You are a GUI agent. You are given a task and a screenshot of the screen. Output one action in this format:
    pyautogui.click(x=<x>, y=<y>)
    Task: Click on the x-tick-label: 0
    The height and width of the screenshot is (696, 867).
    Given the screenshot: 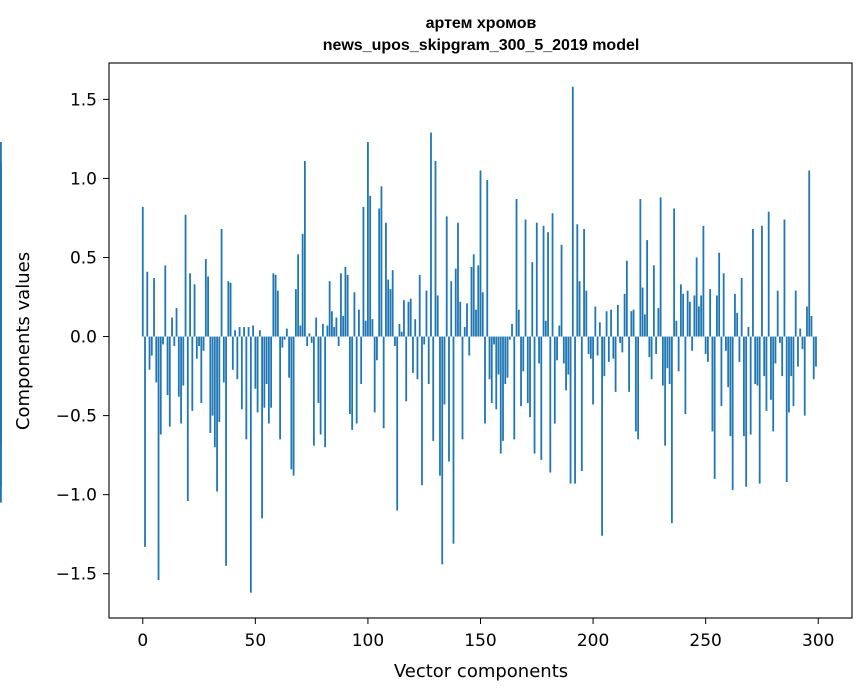 What is the action you would take?
    pyautogui.click(x=142, y=641)
    